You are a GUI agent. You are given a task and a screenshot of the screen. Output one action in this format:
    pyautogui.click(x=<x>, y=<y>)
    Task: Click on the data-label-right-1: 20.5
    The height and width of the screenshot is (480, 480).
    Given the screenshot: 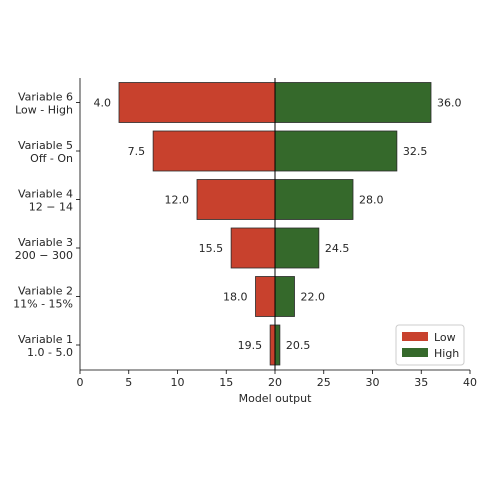 What is the action you would take?
    pyautogui.click(x=298, y=345)
    